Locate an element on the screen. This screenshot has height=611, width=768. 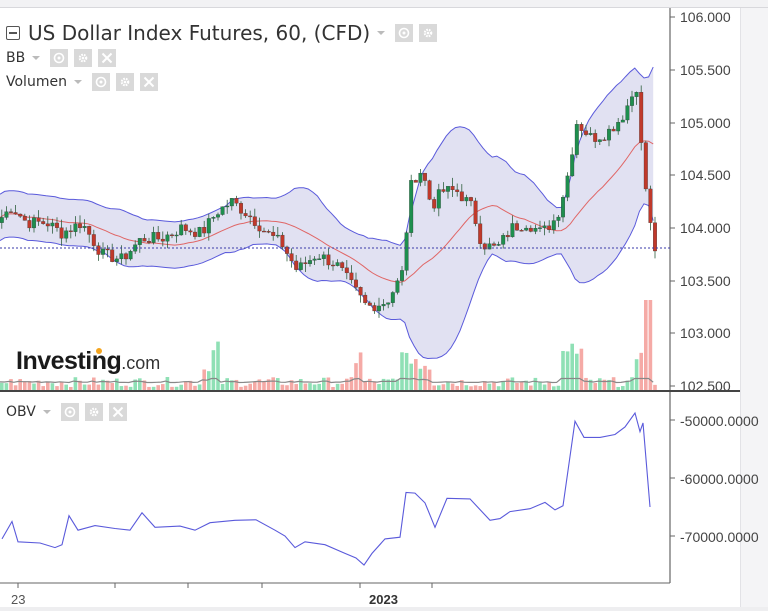
obv-axis-label: -70000.0000 is located at coordinates (719, 537).